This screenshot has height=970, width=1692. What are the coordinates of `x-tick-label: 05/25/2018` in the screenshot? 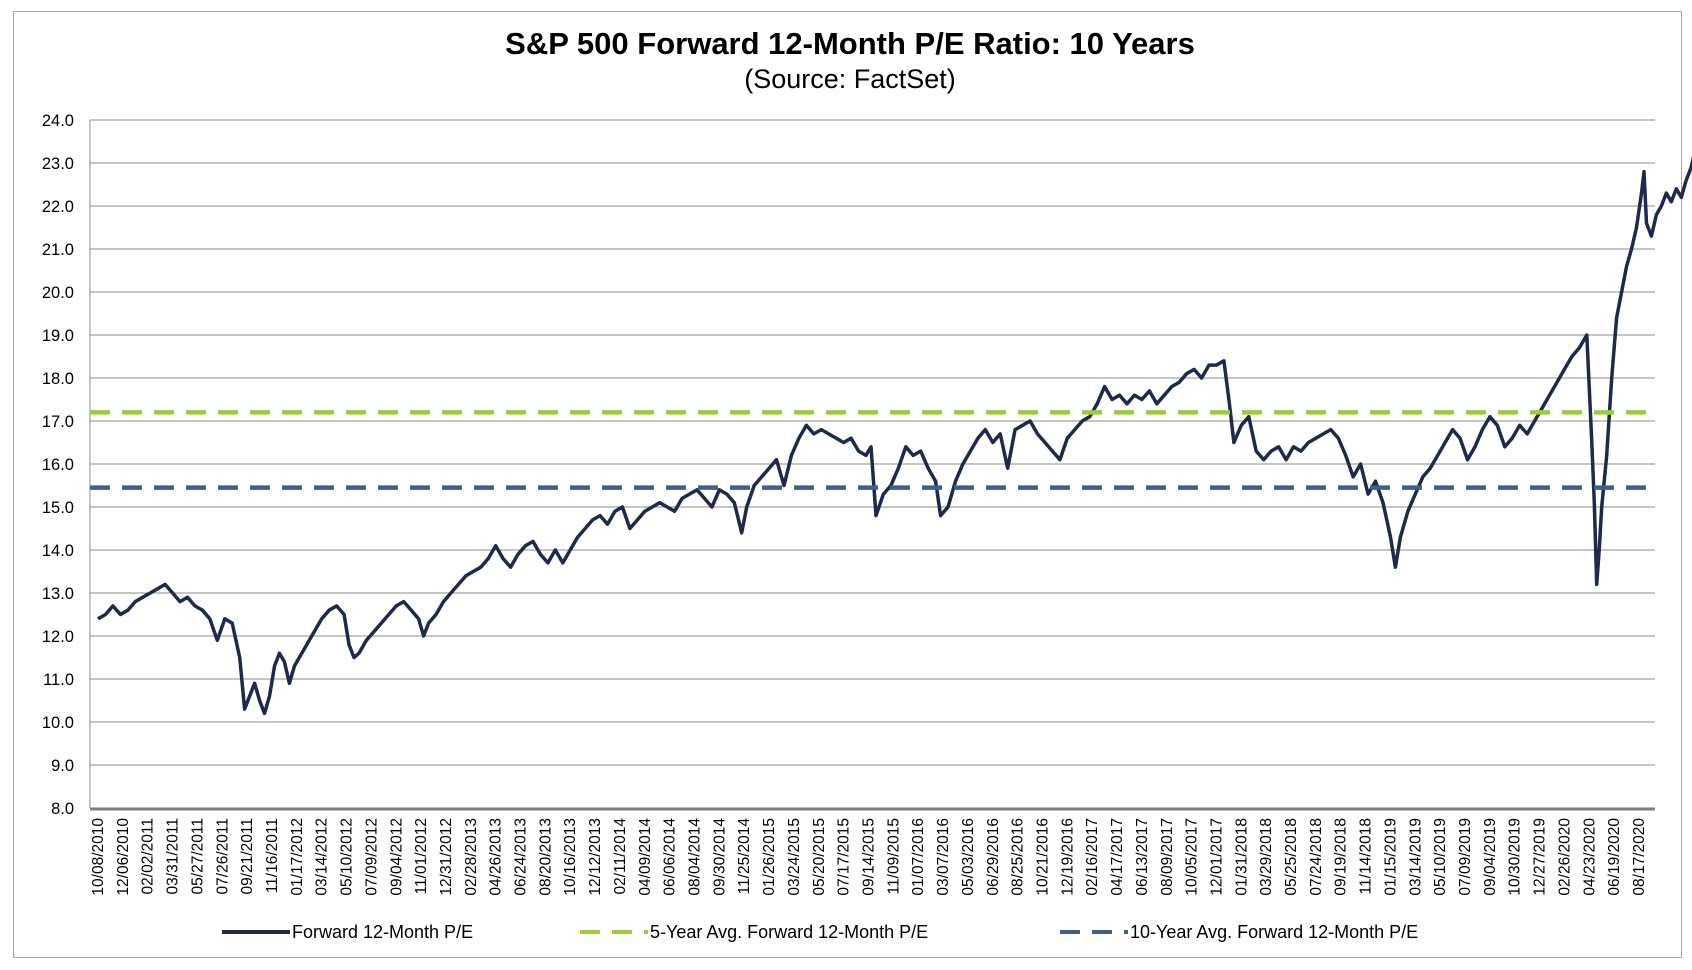 It's located at (1291, 857).